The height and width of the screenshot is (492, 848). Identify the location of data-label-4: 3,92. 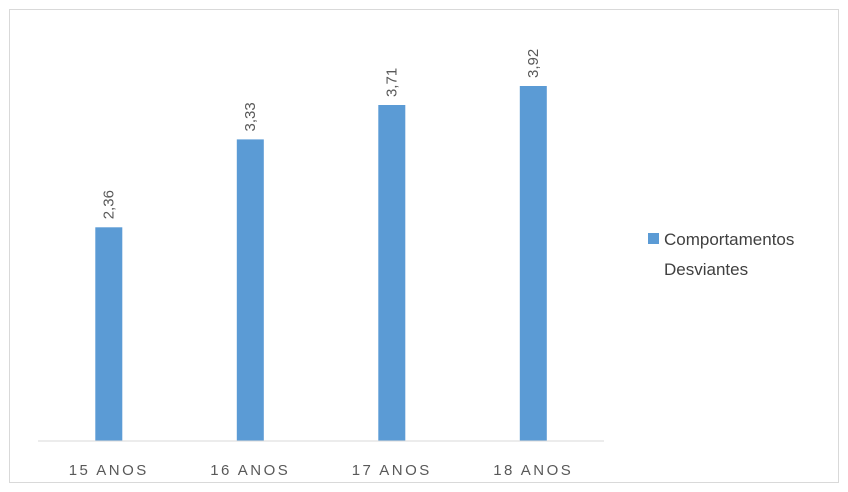
(533, 63).